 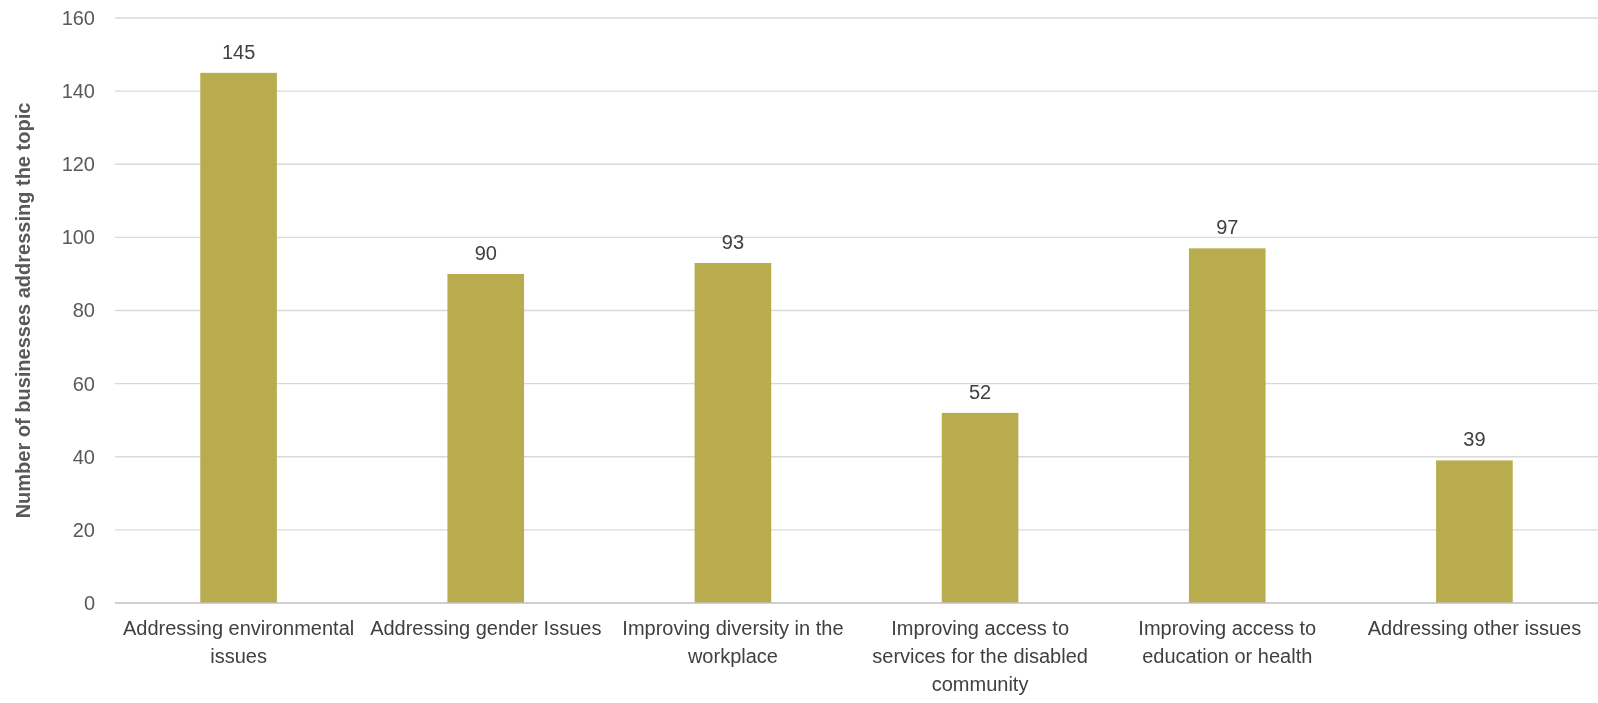 What do you see at coordinates (1474, 628) in the screenshot?
I see `x-tick-label: Addressing other issues` at bounding box center [1474, 628].